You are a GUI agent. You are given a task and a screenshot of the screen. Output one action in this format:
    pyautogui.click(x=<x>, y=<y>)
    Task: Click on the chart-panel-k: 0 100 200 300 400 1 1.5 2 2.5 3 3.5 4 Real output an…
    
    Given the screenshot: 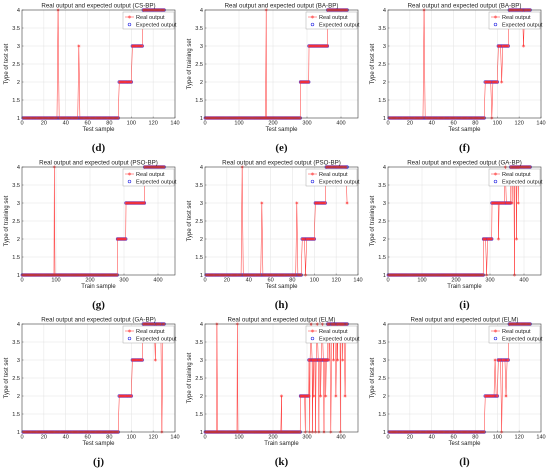 What is the action you would take?
    pyautogui.click(x=274, y=392)
    